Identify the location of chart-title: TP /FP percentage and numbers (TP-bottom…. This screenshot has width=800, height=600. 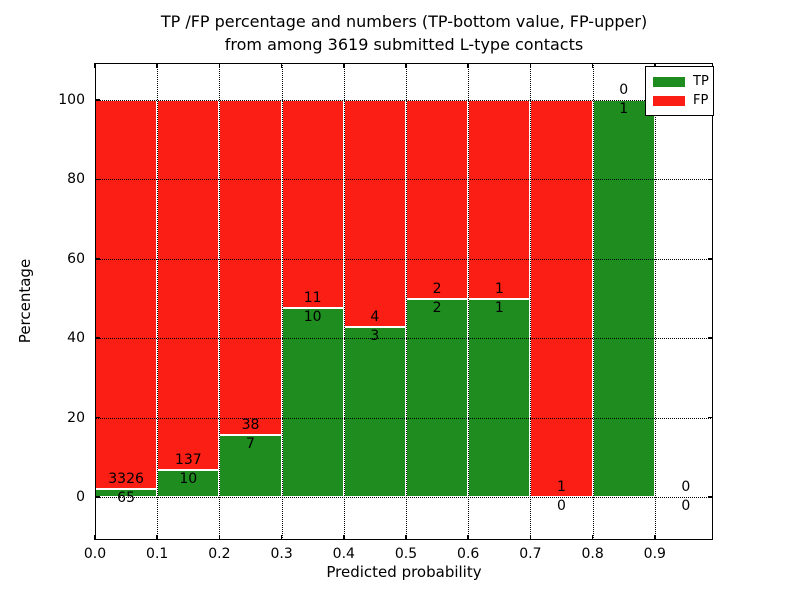
(404, 33).